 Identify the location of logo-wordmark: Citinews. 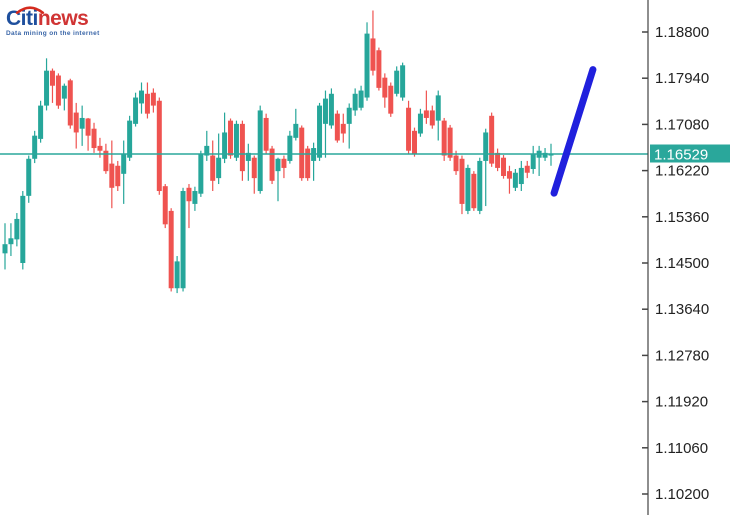
(53, 18).